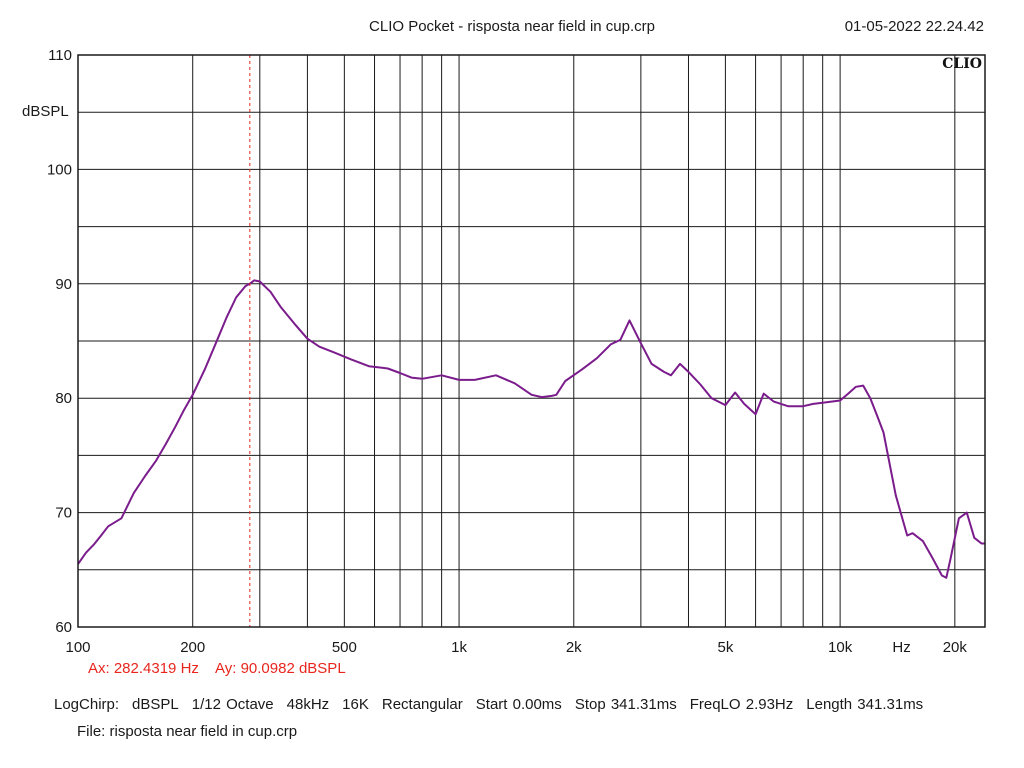 The height and width of the screenshot is (768, 1024). I want to click on settings-item: 48kHz, so click(308, 704).